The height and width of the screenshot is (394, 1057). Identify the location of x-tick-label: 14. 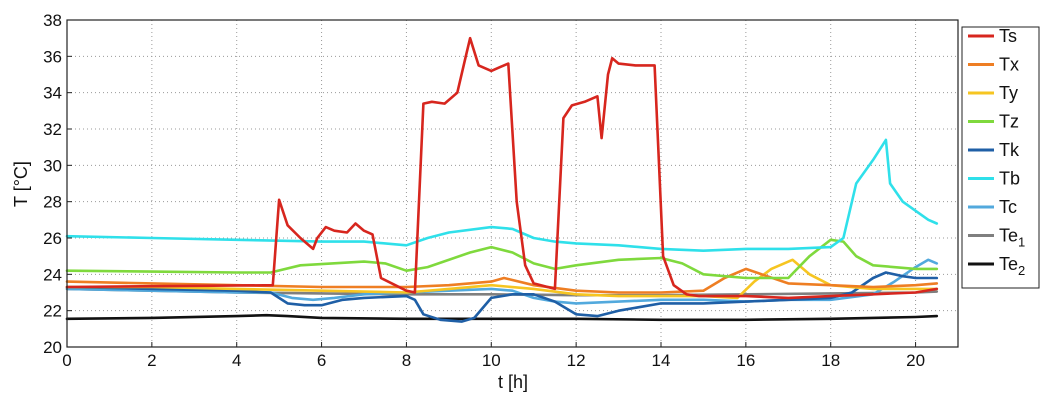
(661, 360).